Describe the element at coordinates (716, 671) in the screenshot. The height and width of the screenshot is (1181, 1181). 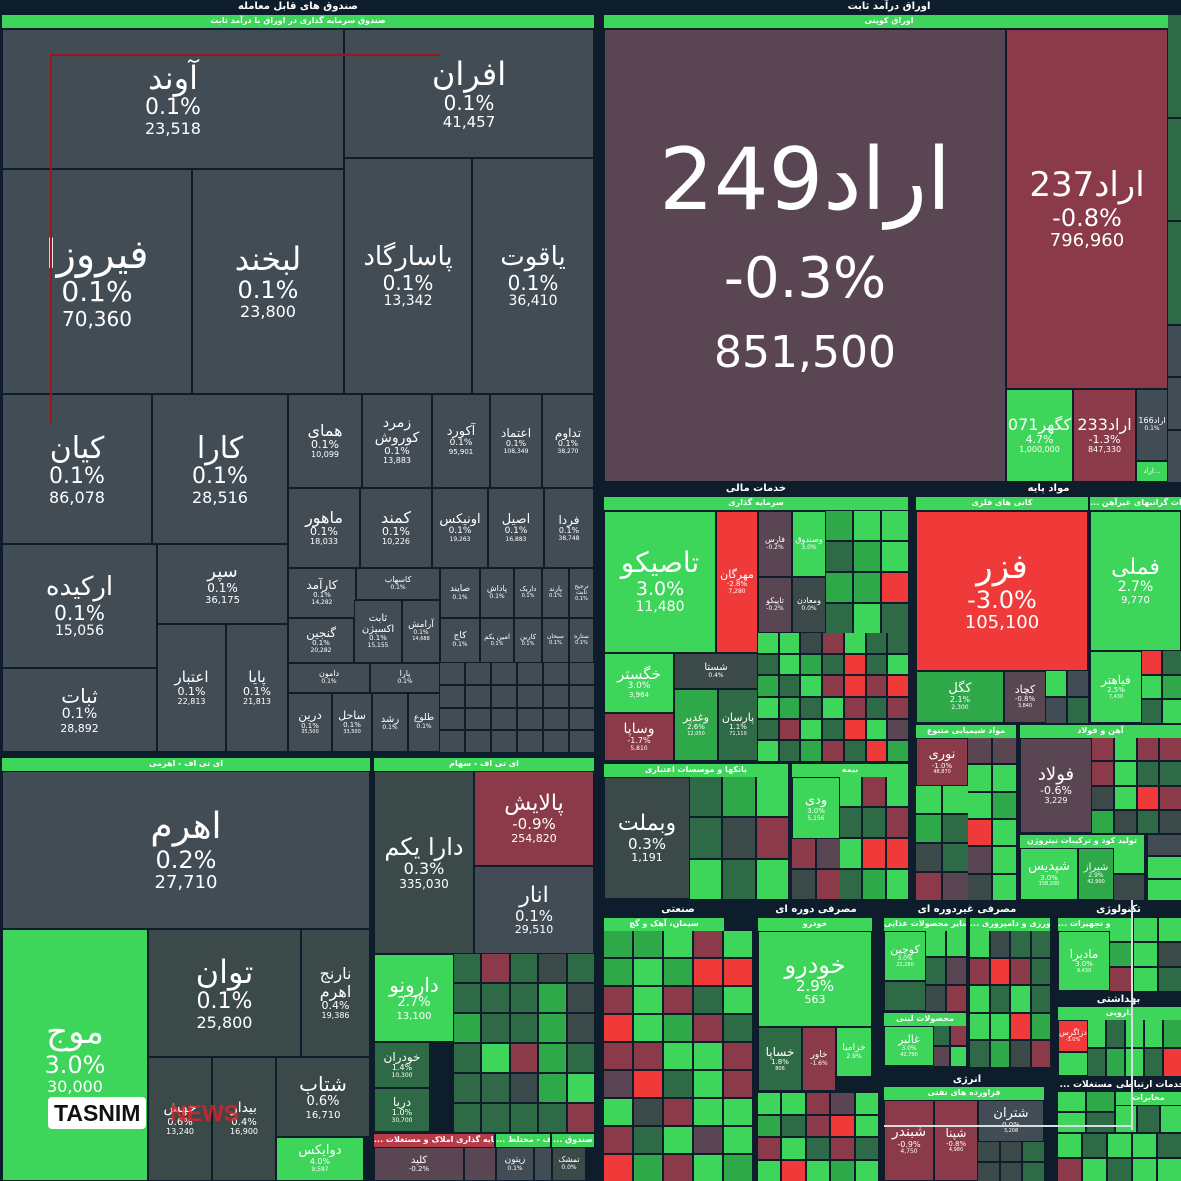
I see `tile-shasta: شستا 0.4%` at that location.